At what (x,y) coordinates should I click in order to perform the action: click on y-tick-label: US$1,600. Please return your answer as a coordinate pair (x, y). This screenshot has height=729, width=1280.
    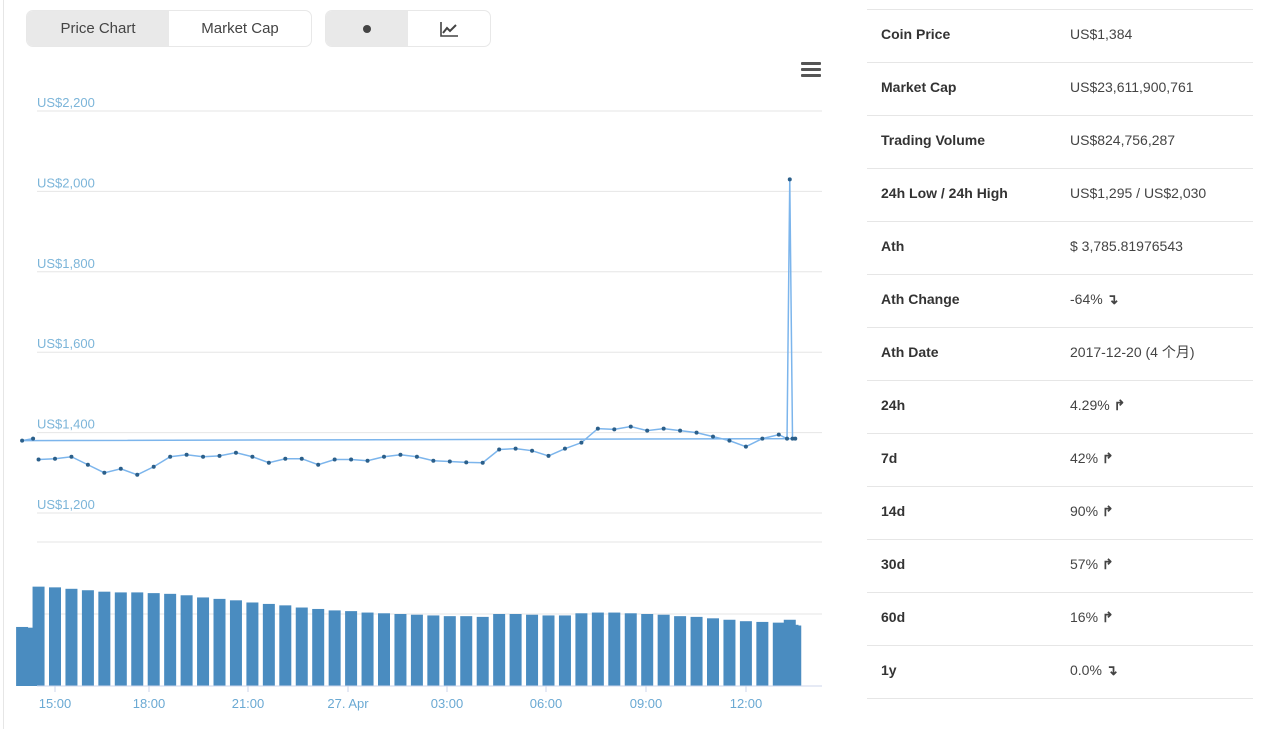
    Looking at the image, I should click on (66, 343).